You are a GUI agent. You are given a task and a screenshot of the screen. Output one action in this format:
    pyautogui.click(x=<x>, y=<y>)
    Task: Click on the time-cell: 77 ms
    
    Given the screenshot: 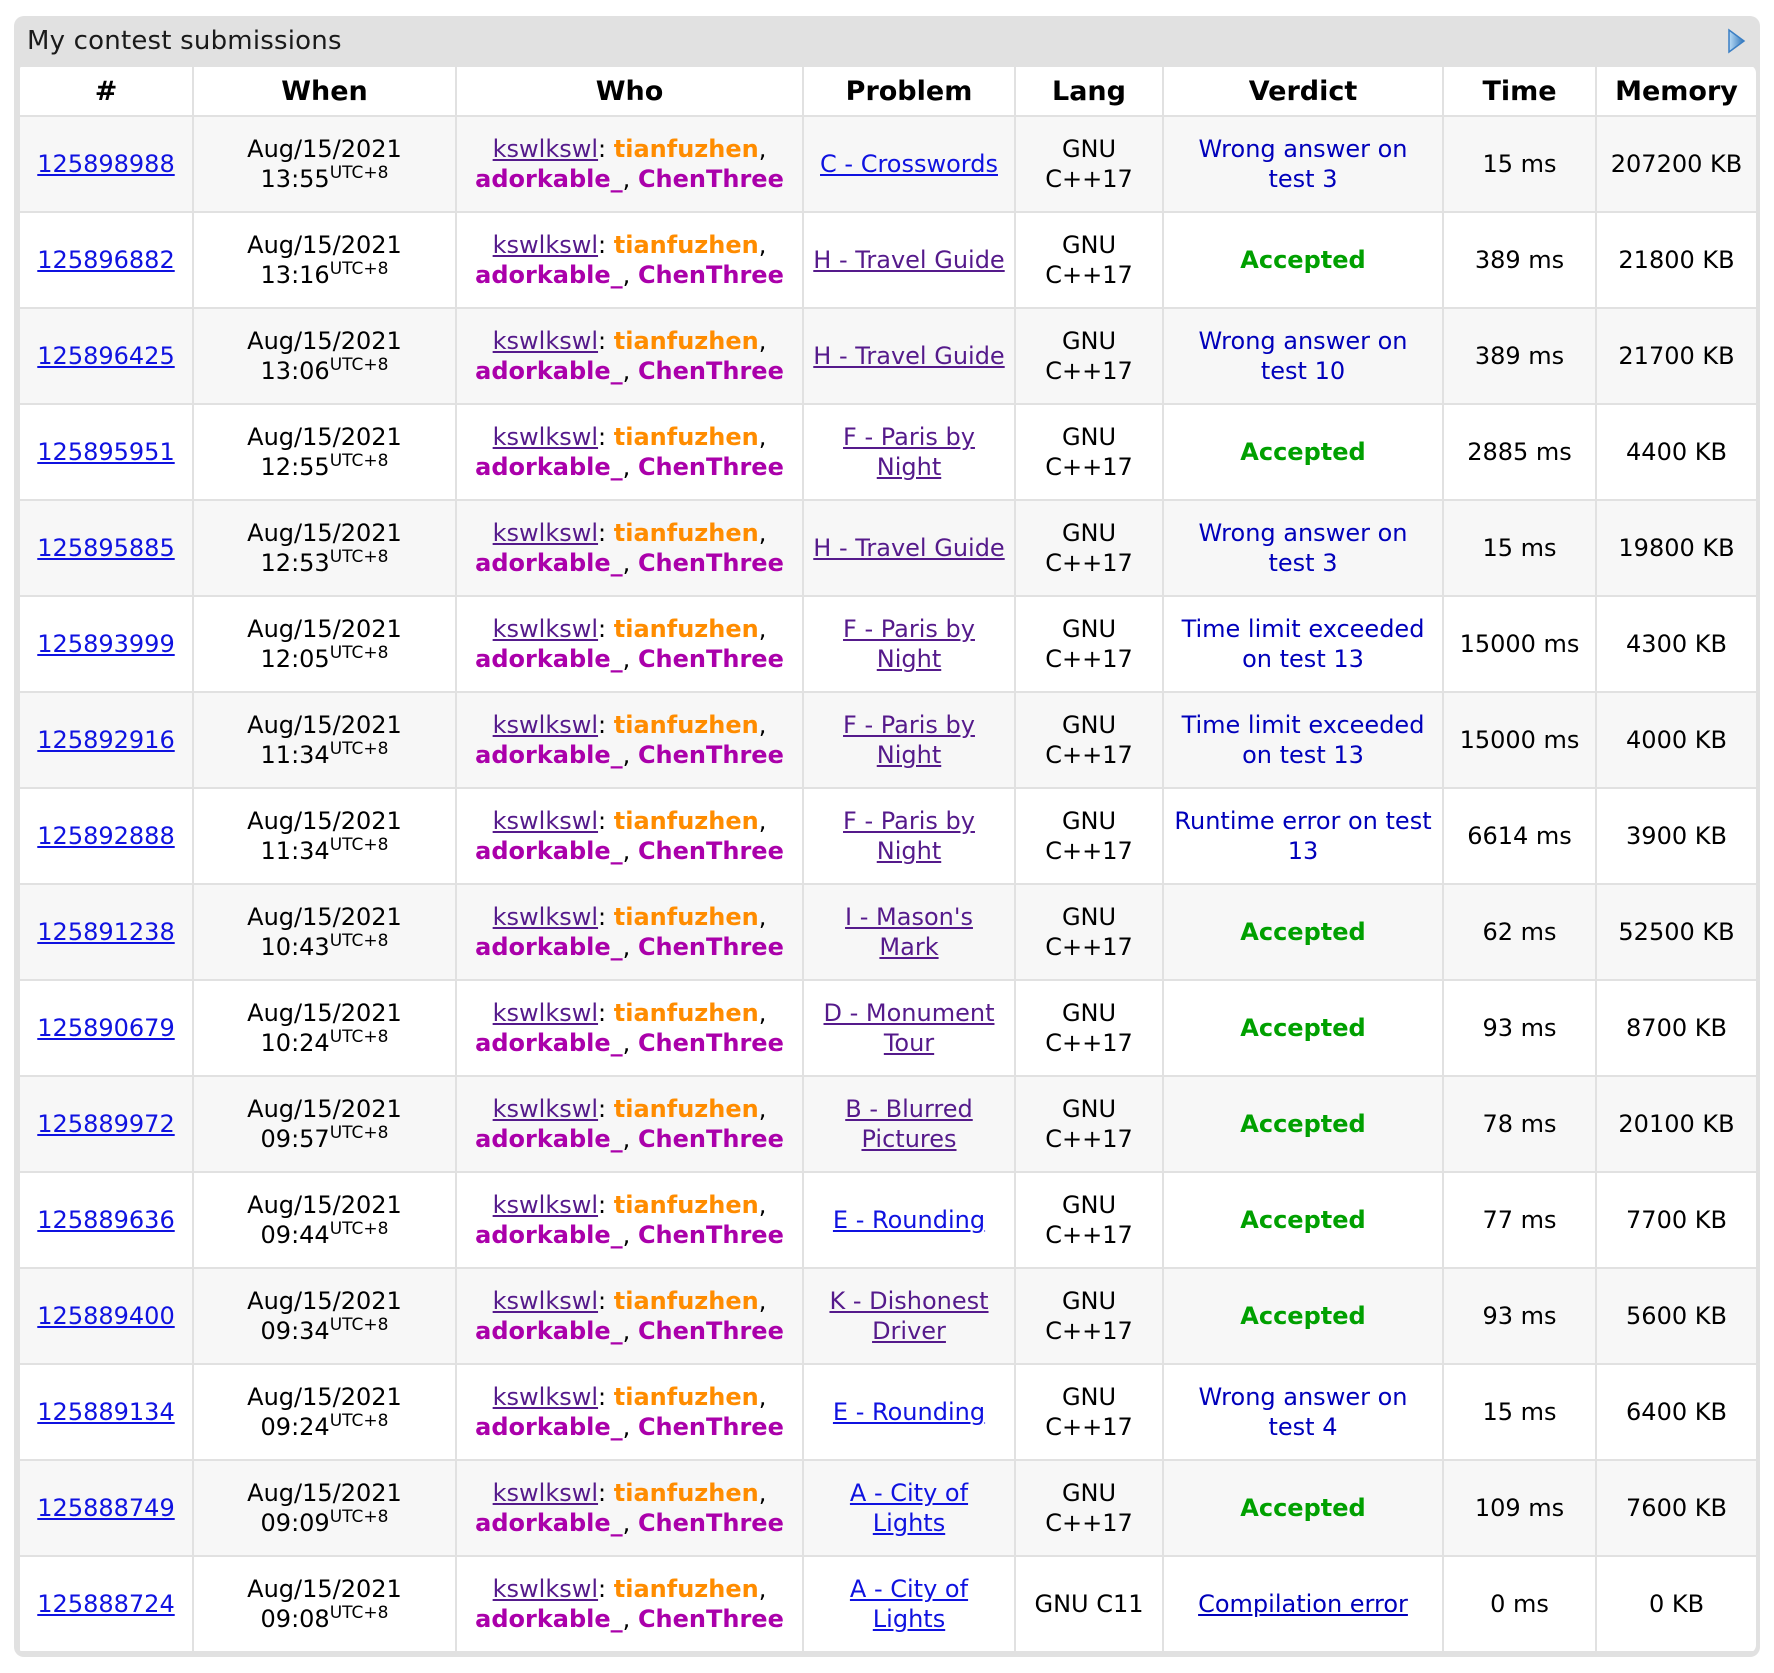 What is the action you would take?
    pyautogui.click(x=1519, y=1220)
    